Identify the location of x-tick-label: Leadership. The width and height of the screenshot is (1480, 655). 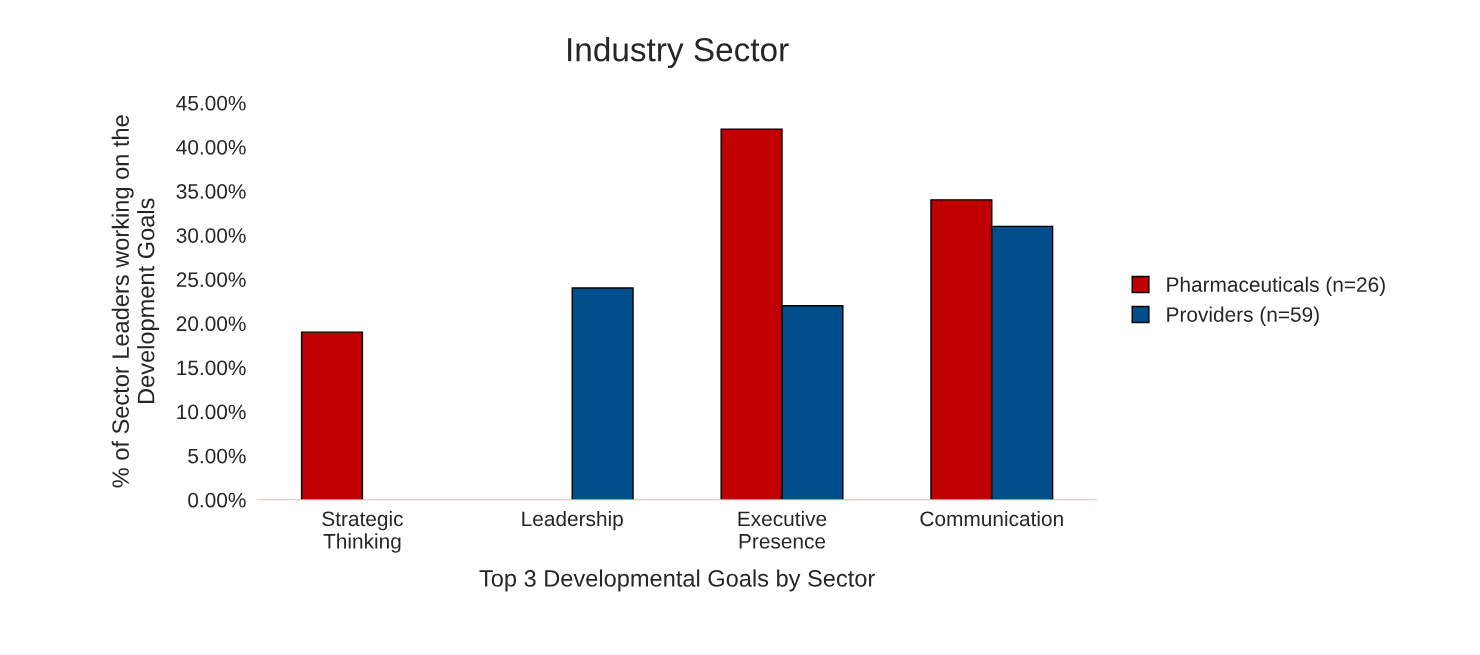
(572, 520).